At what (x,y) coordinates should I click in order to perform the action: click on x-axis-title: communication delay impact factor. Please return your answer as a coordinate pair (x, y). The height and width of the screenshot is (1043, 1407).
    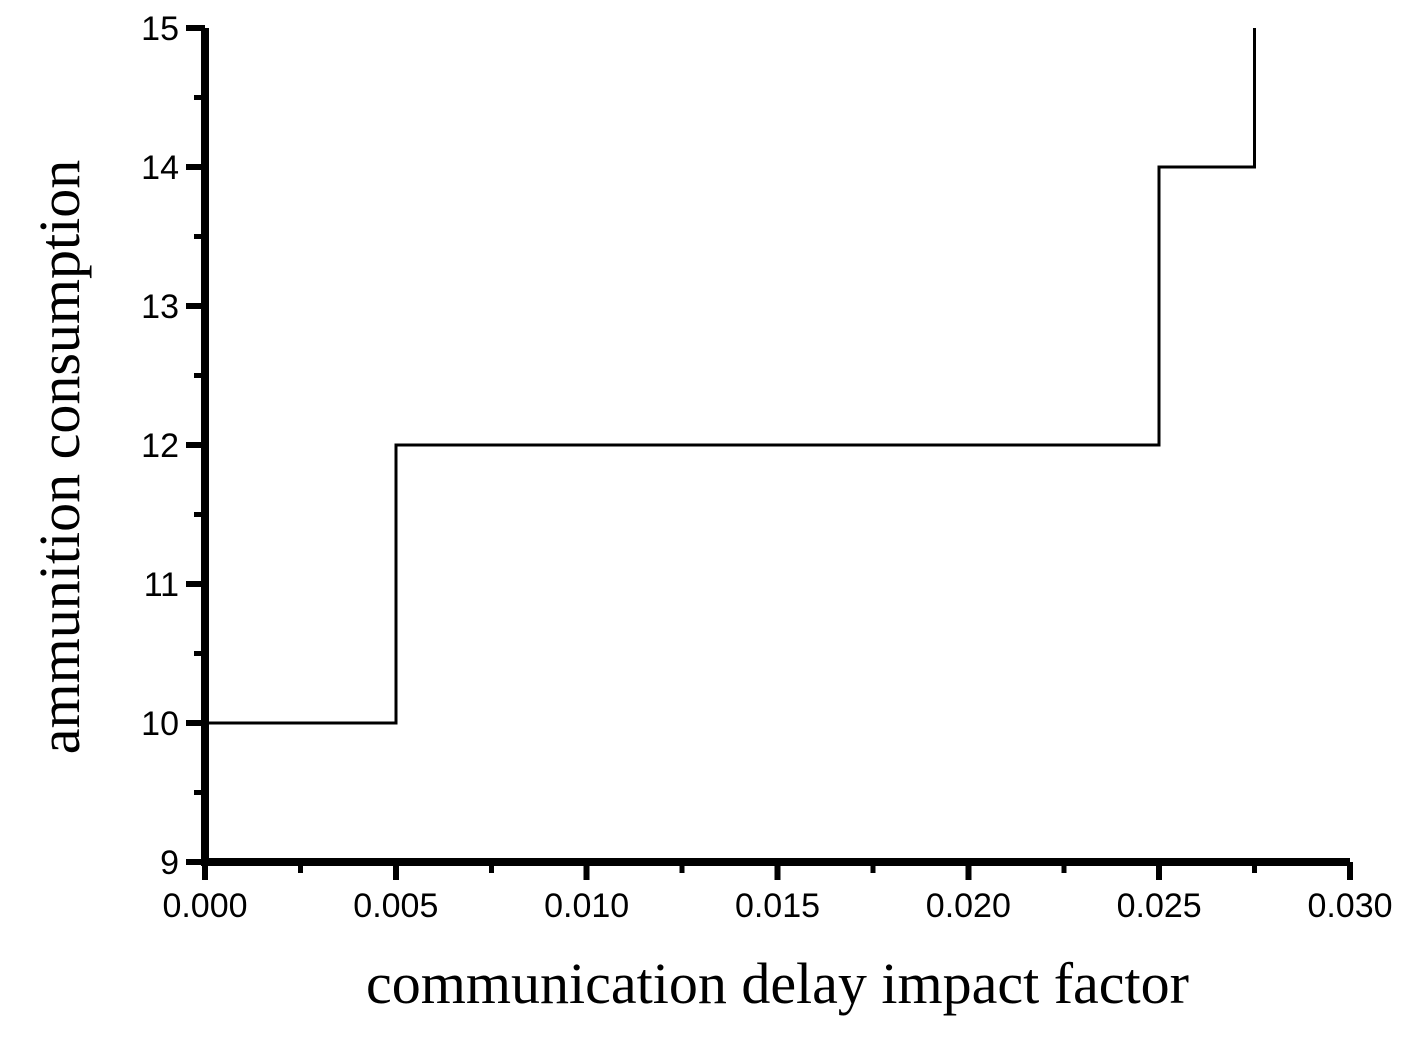
    Looking at the image, I should click on (777, 983).